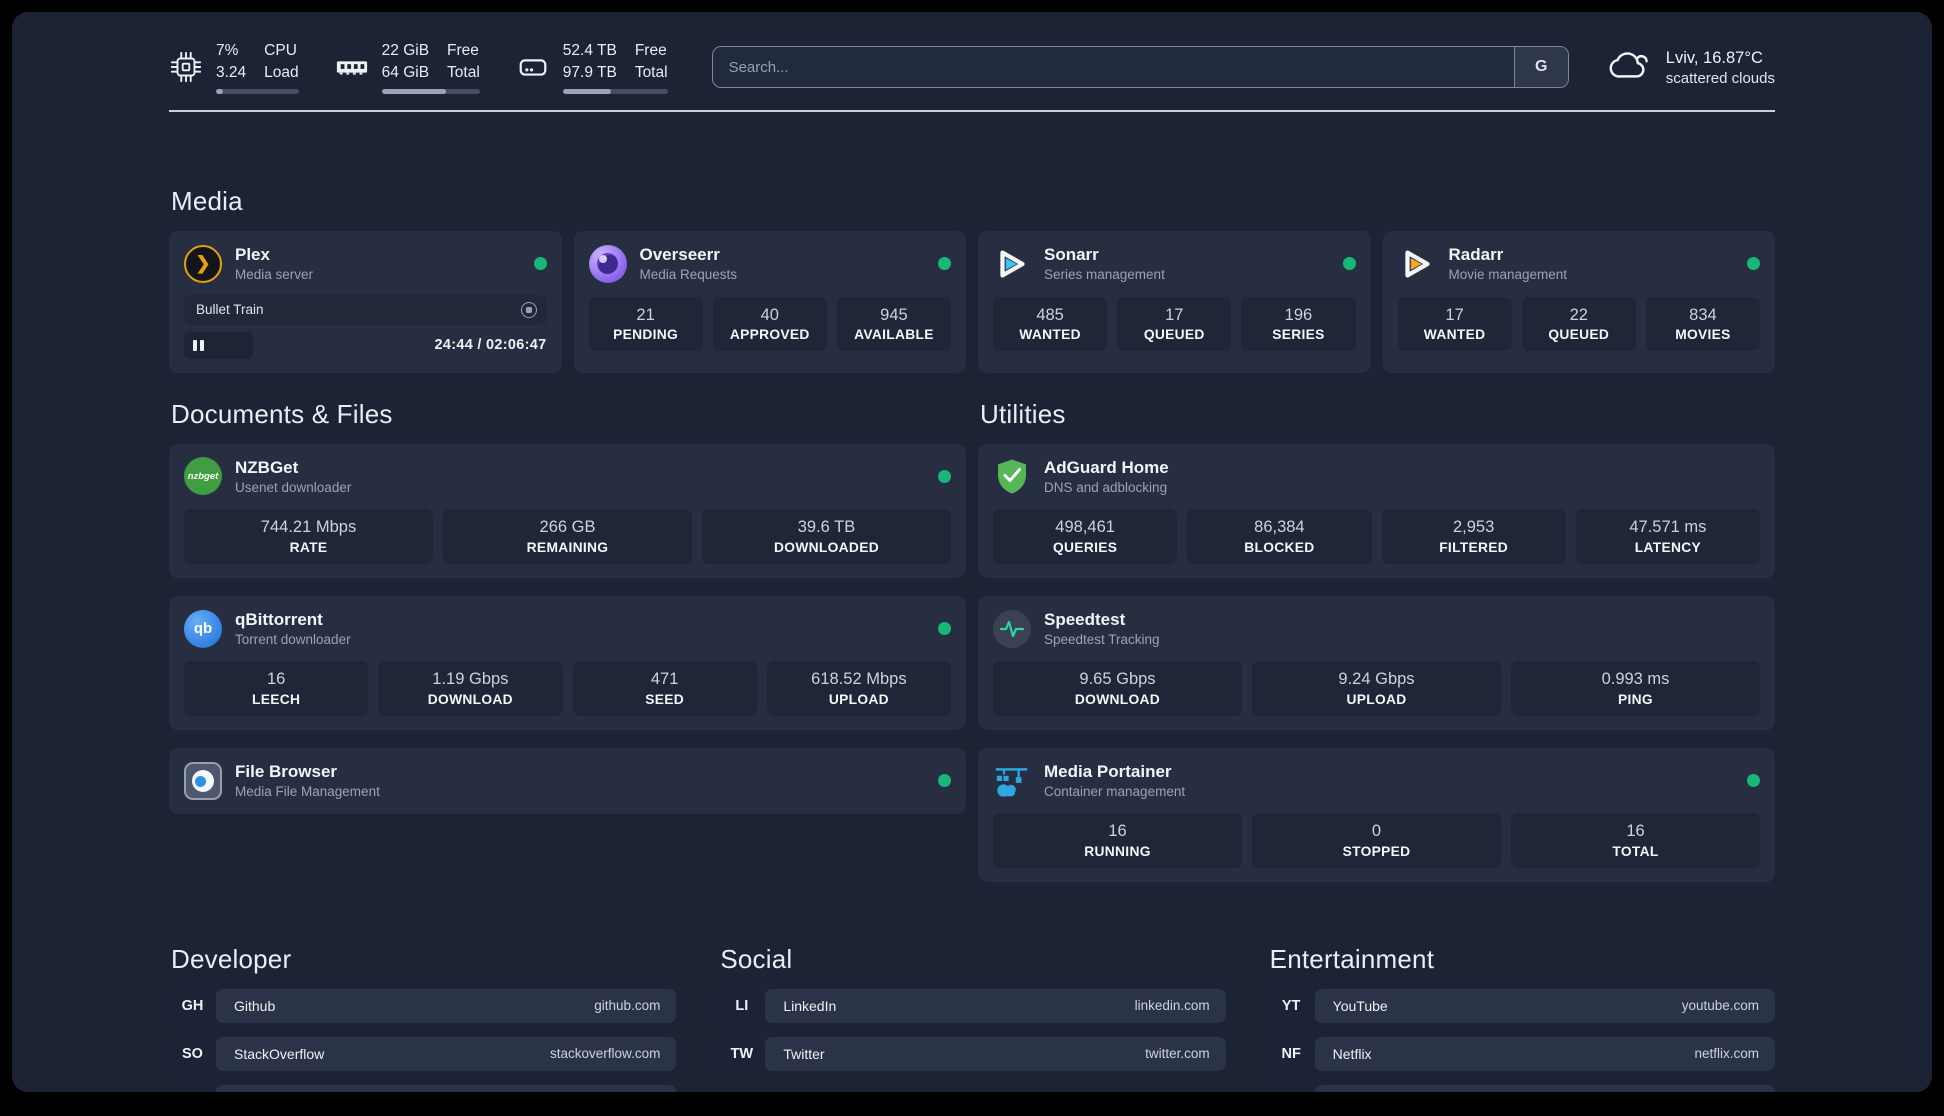  What do you see at coordinates (365, 345) in the screenshot?
I see `playback-progress: 24:44 / 02:06:47` at bounding box center [365, 345].